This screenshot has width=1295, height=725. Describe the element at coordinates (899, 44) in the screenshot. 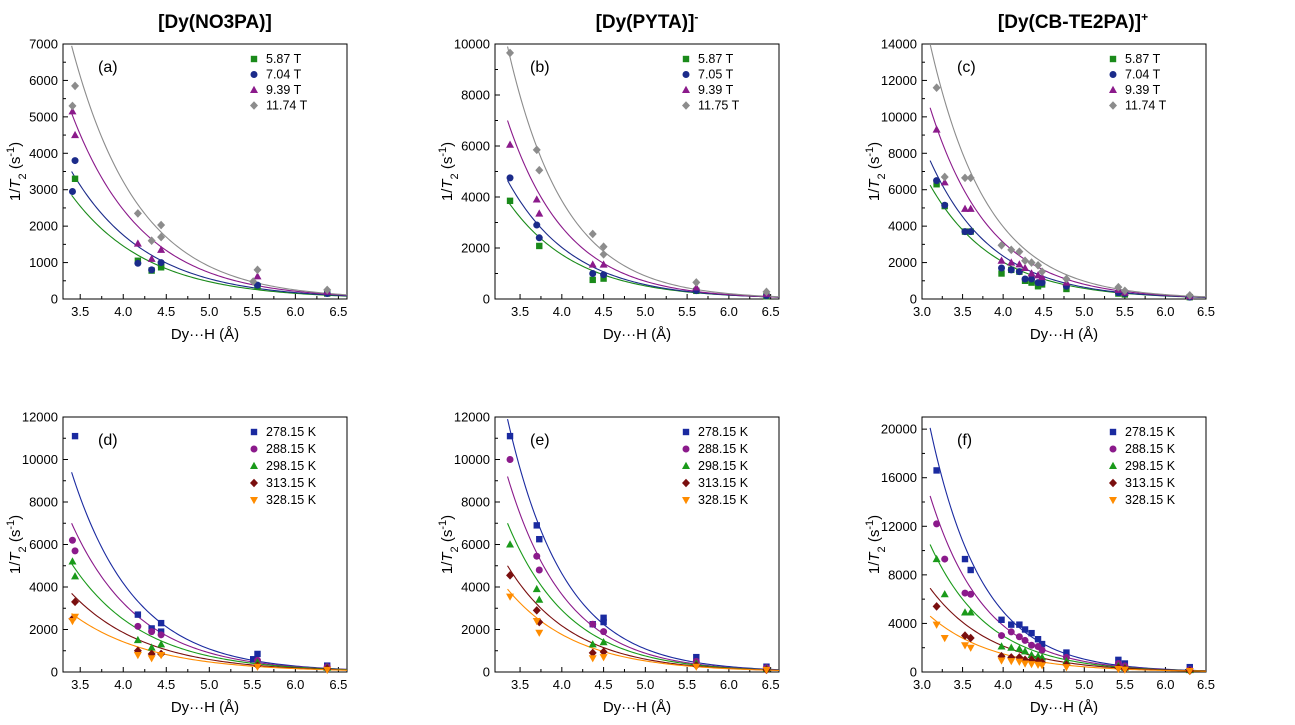

I see `y-tick-label: 14000` at that location.